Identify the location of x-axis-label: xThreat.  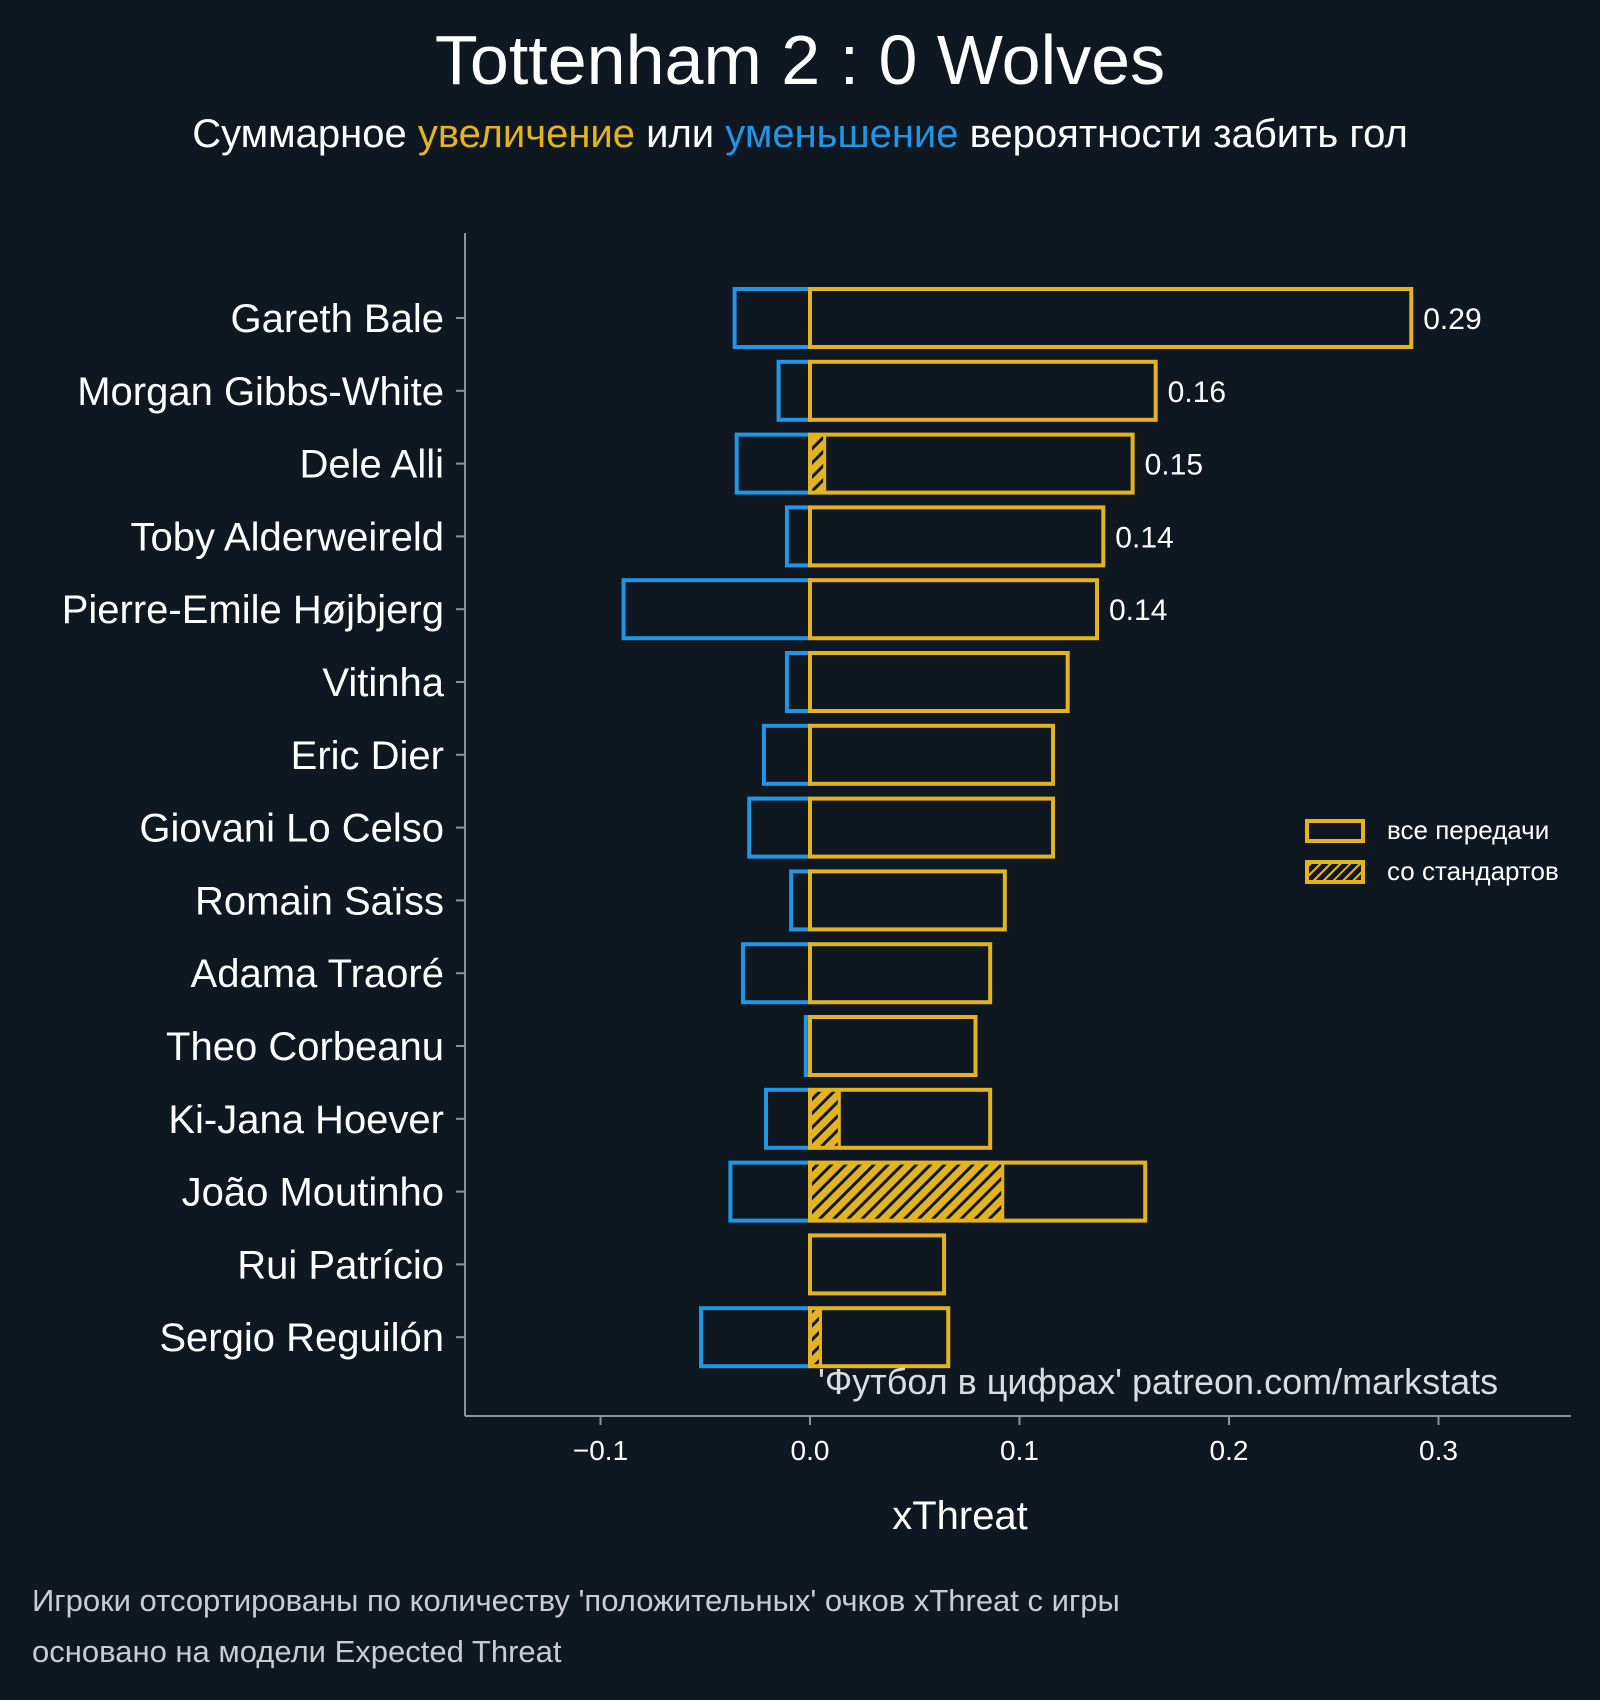
(960, 1516).